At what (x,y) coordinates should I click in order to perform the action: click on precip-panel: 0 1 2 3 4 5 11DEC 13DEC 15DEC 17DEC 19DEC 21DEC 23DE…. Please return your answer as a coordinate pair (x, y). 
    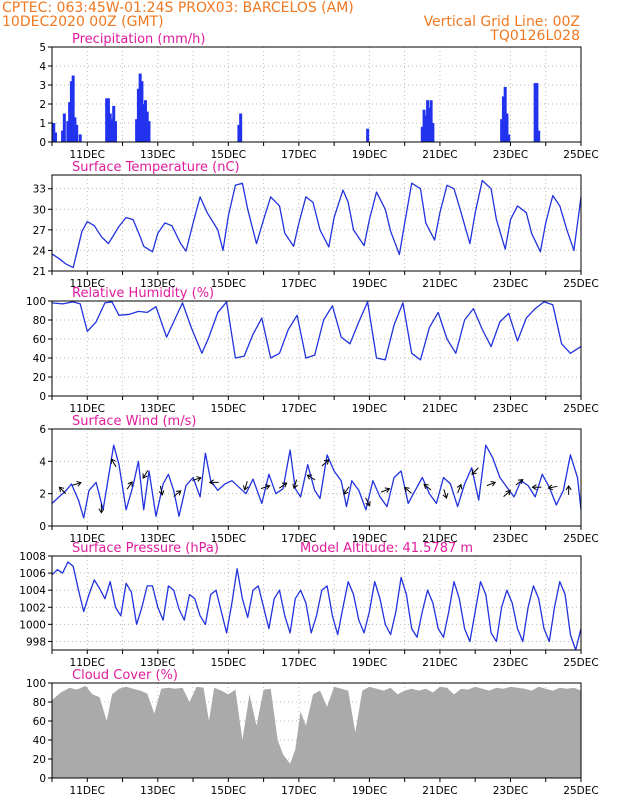
    Looking at the image, I should click on (318, 96).